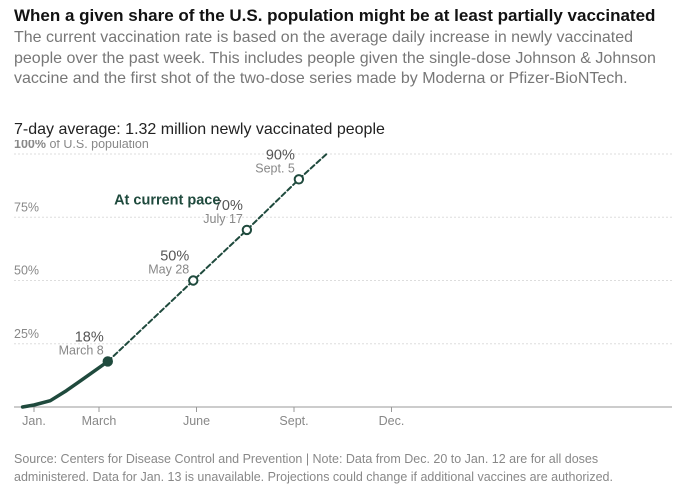  I want to click on projection-line, so click(217, 258).